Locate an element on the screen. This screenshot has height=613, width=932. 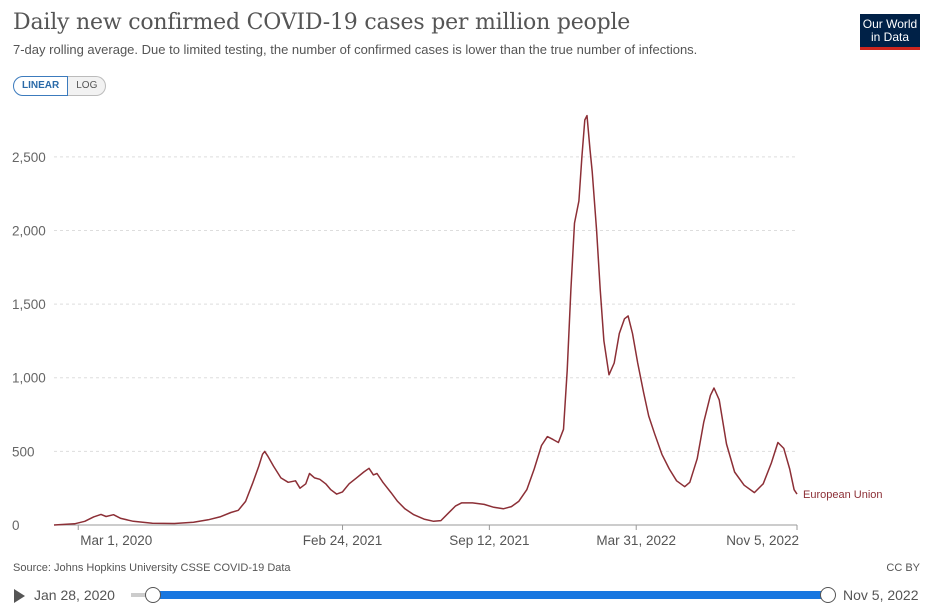
x-tick-label: Feb 24, 2021 is located at coordinates (343, 540).